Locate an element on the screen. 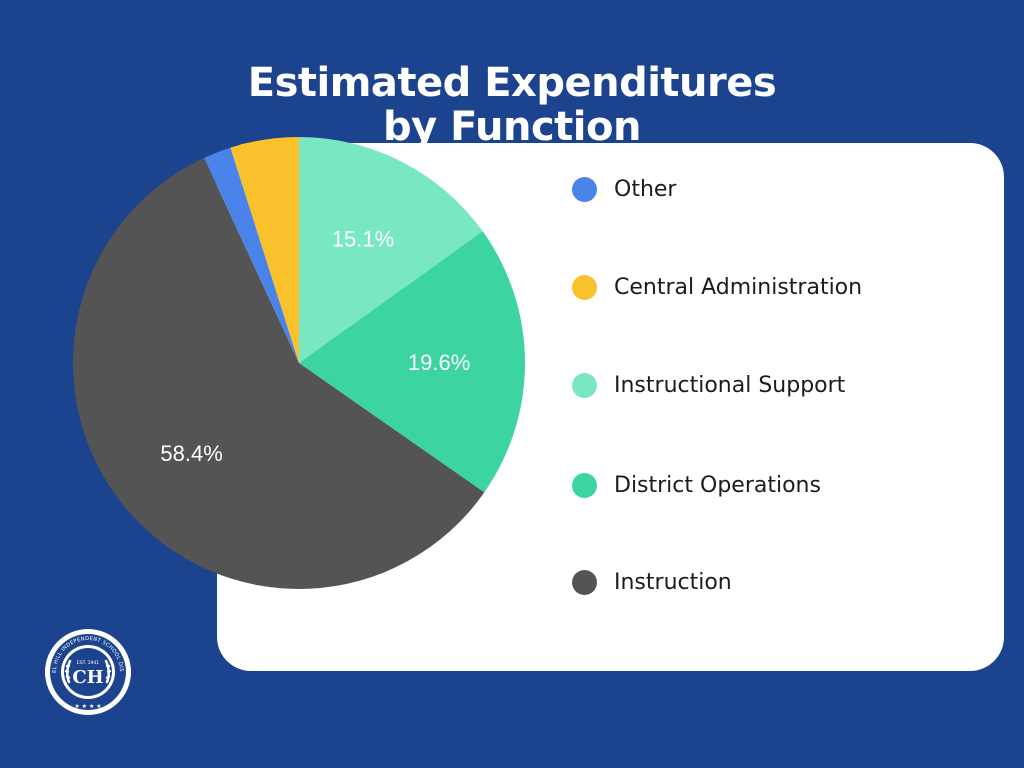  pie-slice-instructional-support is located at coordinates (391, 250).